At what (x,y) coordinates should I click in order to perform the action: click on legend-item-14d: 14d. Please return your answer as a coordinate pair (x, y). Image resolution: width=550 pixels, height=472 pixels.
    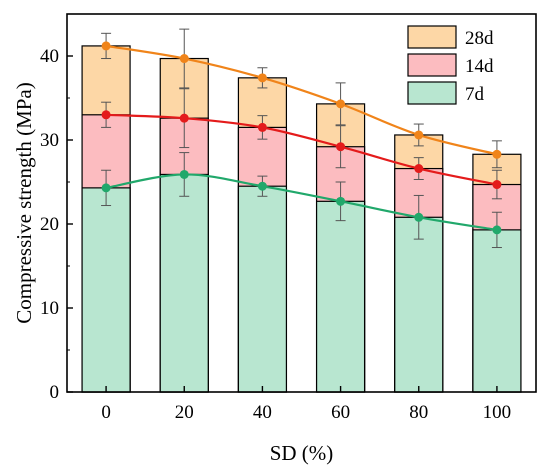
    Looking at the image, I should click on (450, 65).